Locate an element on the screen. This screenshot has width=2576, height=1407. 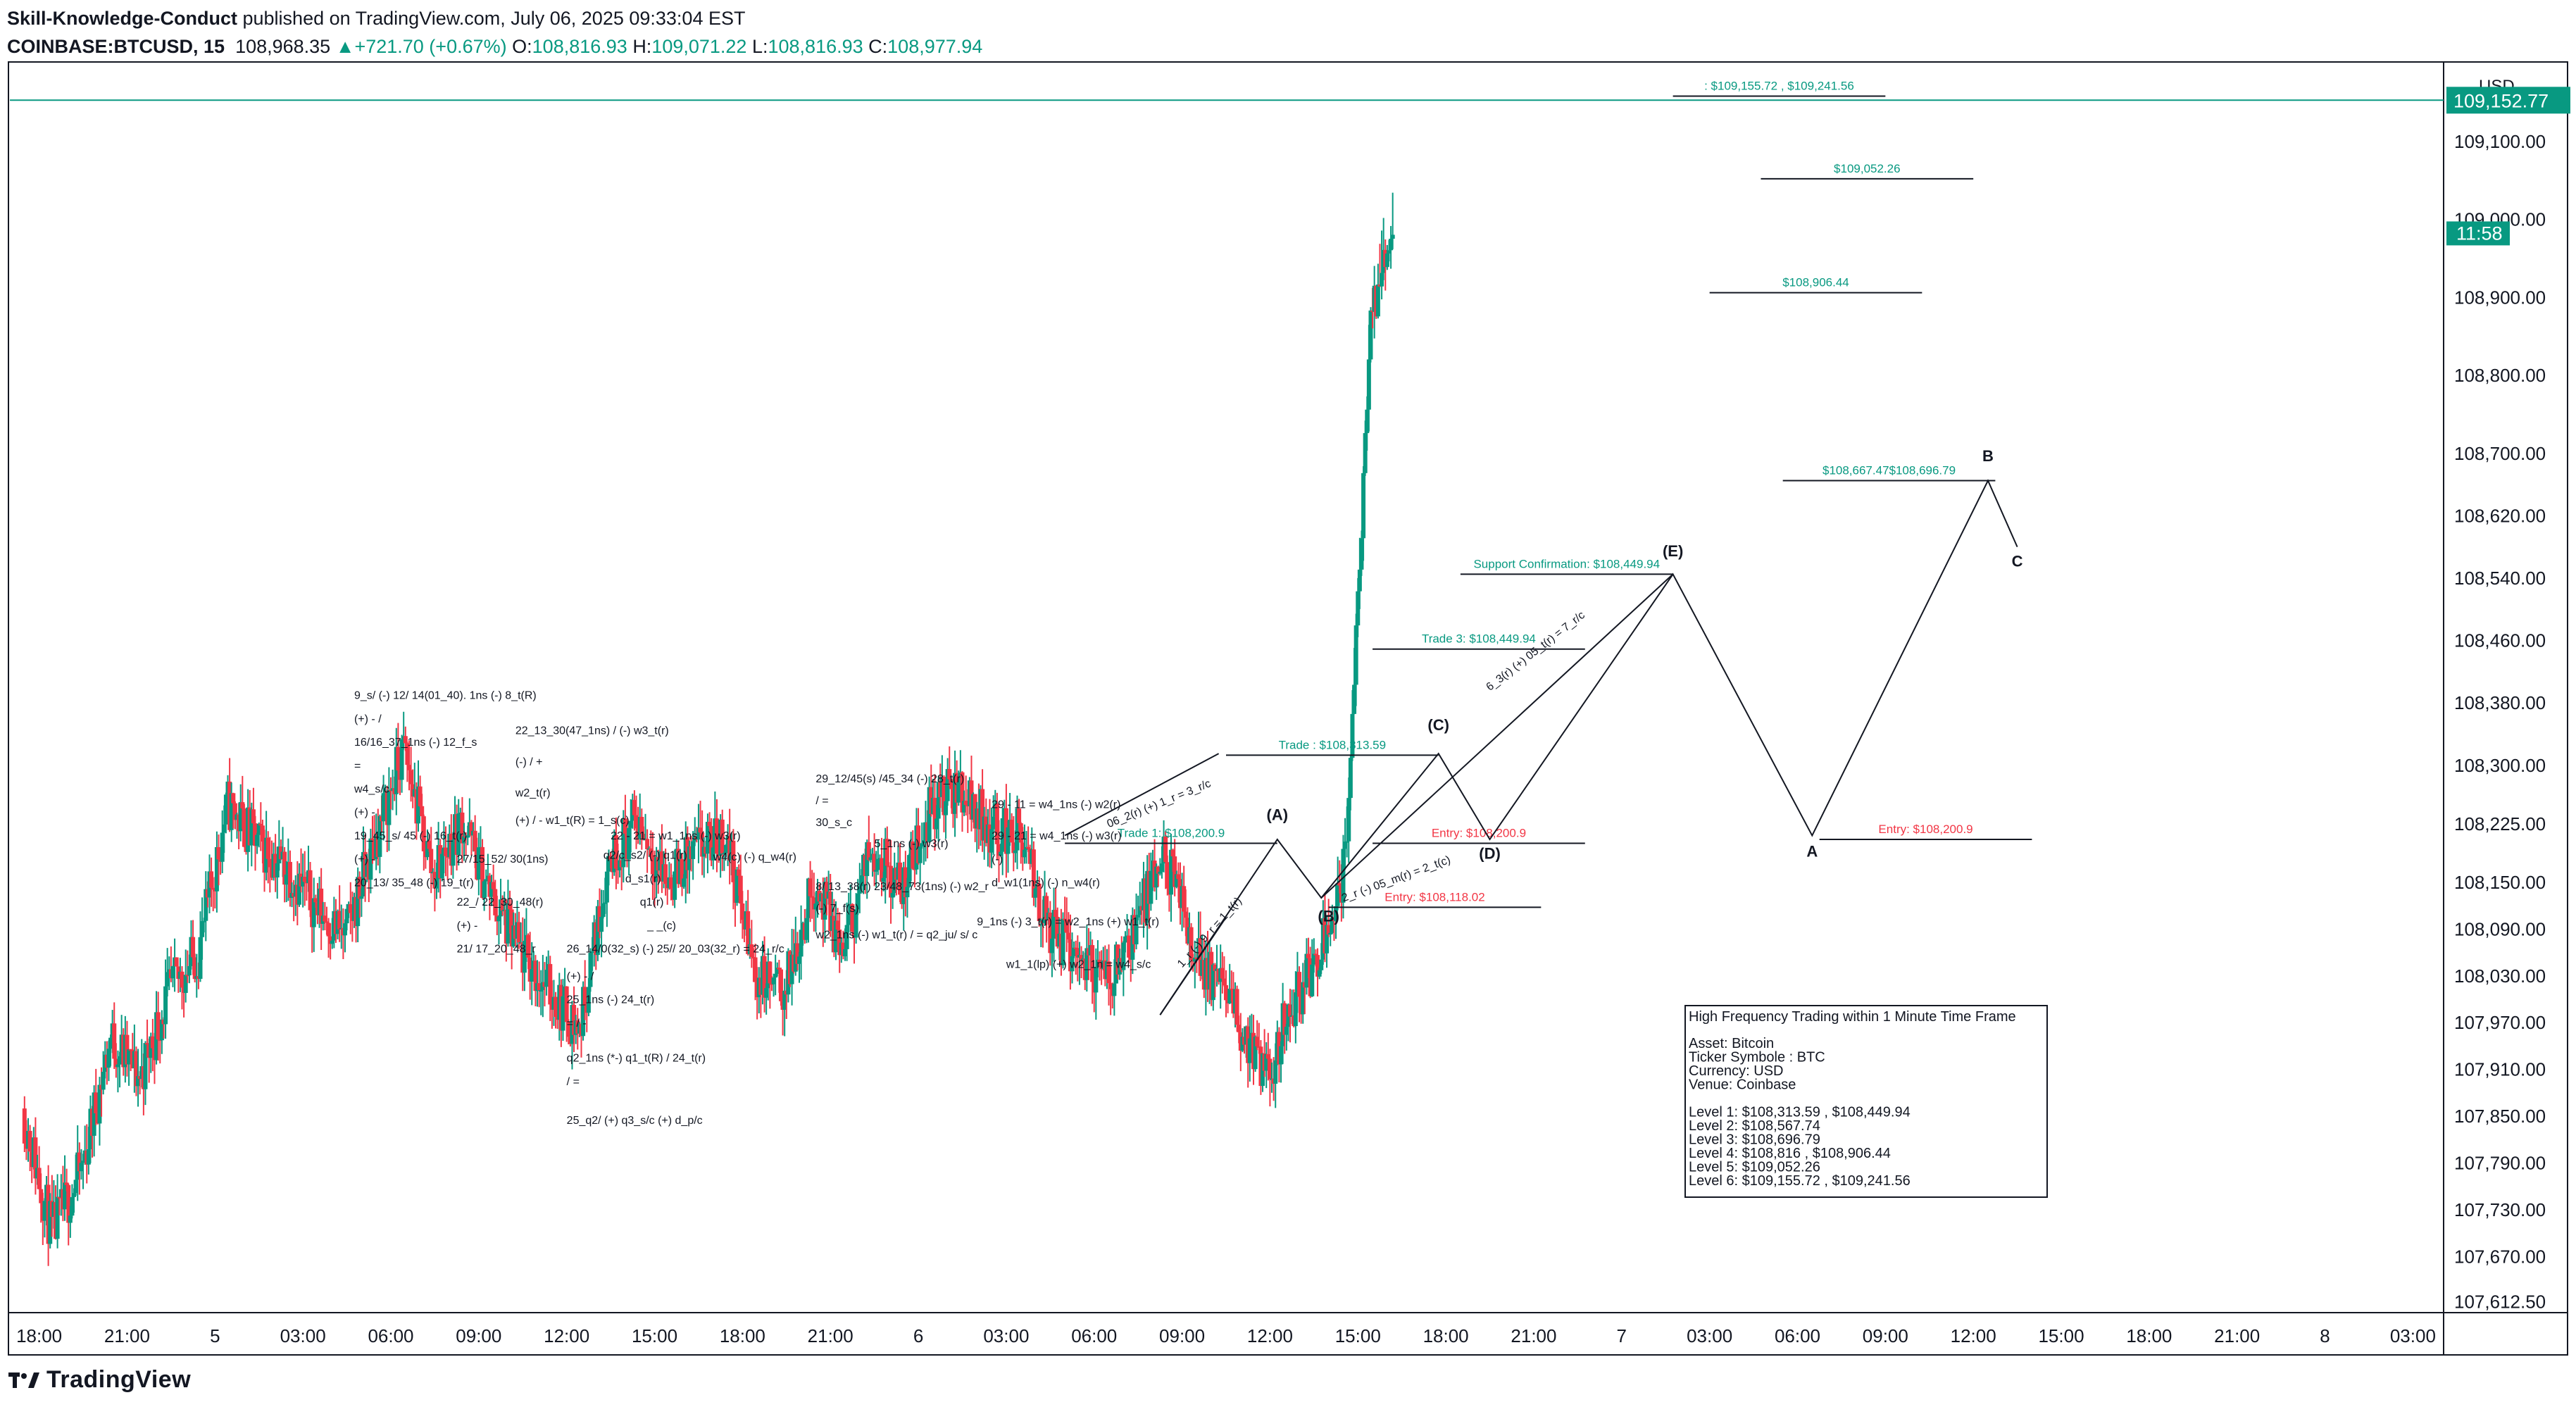
price-tick-label: 107,910.00 is located at coordinates (2500, 1069).